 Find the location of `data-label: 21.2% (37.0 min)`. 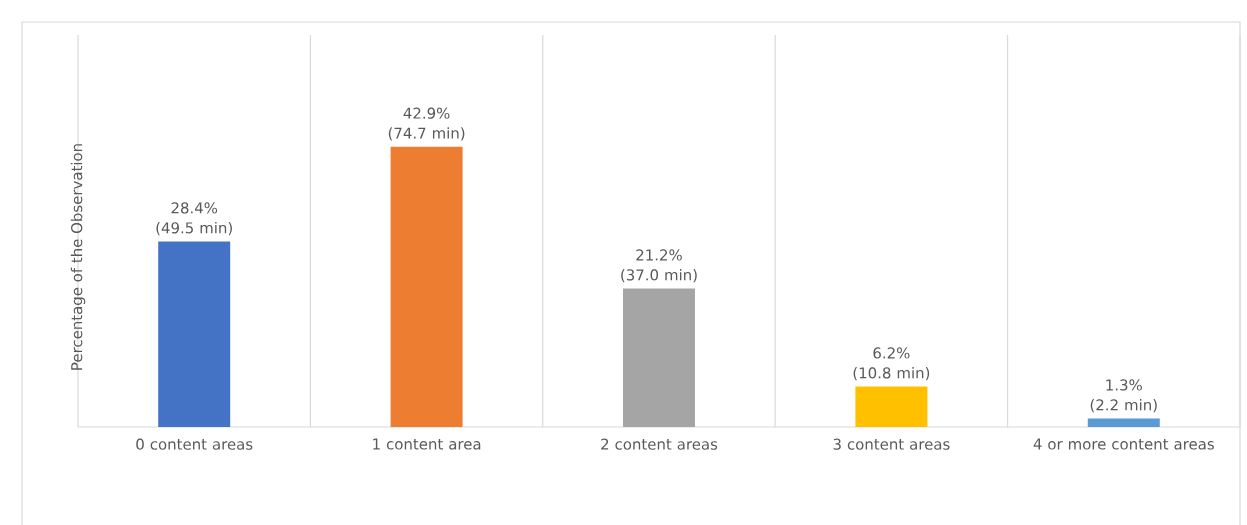

data-label: 21.2% (37.0 min) is located at coordinates (659, 266).